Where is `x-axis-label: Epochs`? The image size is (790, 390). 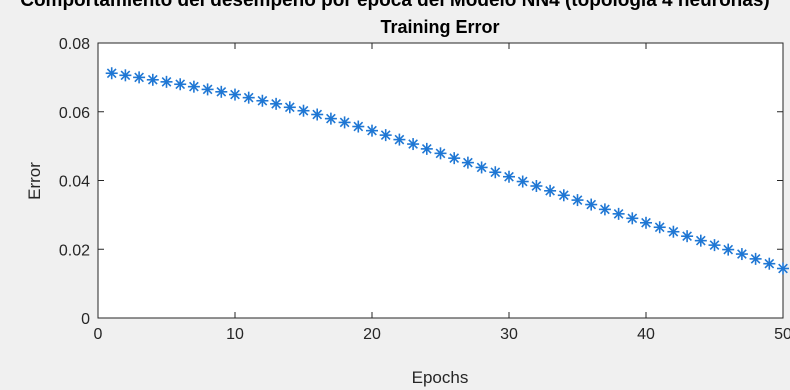
x-axis-label: Epochs is located at coordinates (440, 377).